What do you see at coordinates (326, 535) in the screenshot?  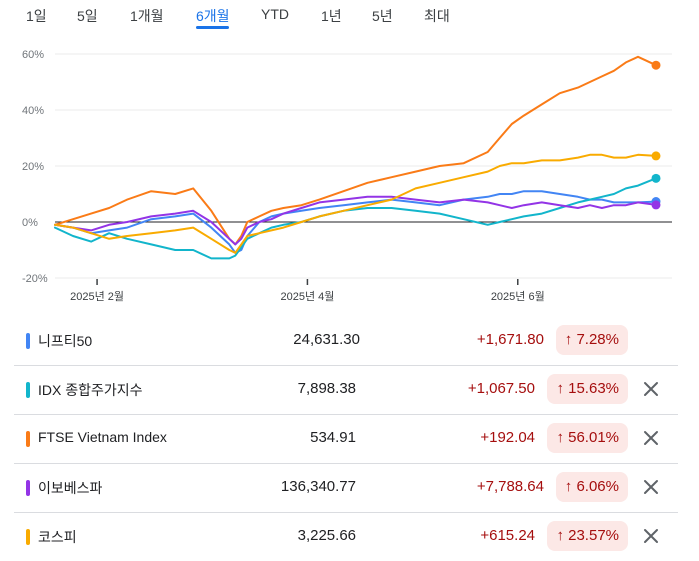 I see `index-price: 3,225.66` at bounding box center [326, 535].